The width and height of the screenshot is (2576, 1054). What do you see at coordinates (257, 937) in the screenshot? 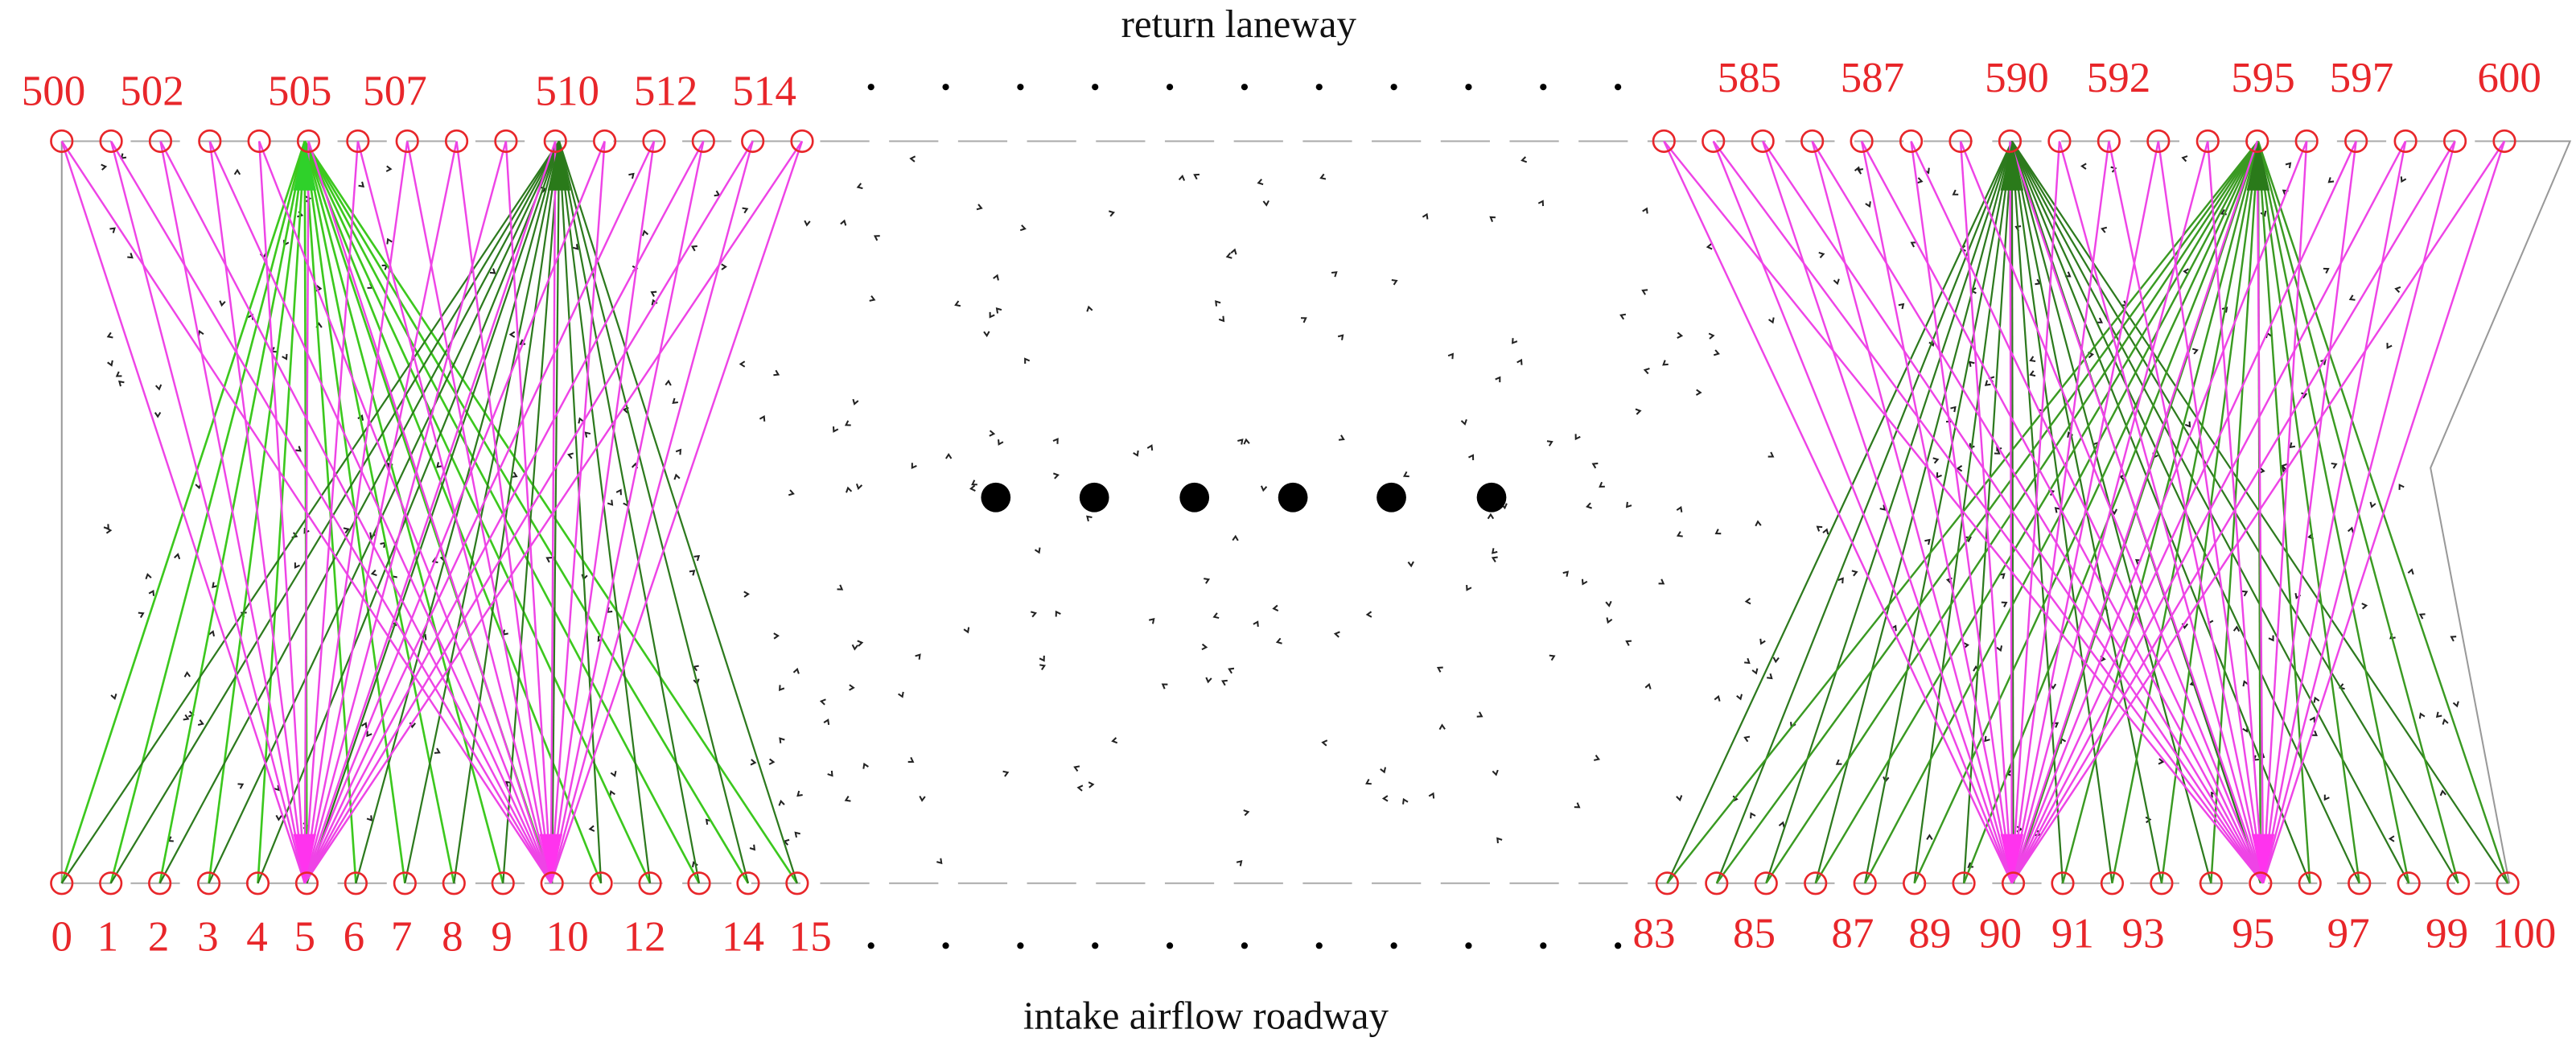
I see `node-label: 4` at bounding box center [257, 937].